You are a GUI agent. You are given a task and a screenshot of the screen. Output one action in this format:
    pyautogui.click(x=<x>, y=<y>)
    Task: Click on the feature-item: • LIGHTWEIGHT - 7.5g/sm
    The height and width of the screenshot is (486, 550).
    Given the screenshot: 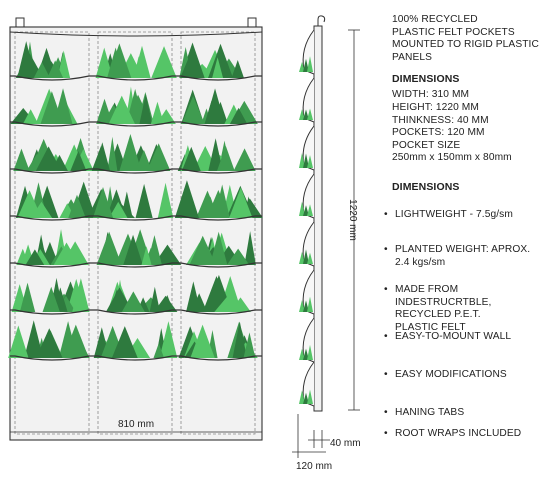 What is the action you would take?
    pyautogui.click(x=466, y=215)
    